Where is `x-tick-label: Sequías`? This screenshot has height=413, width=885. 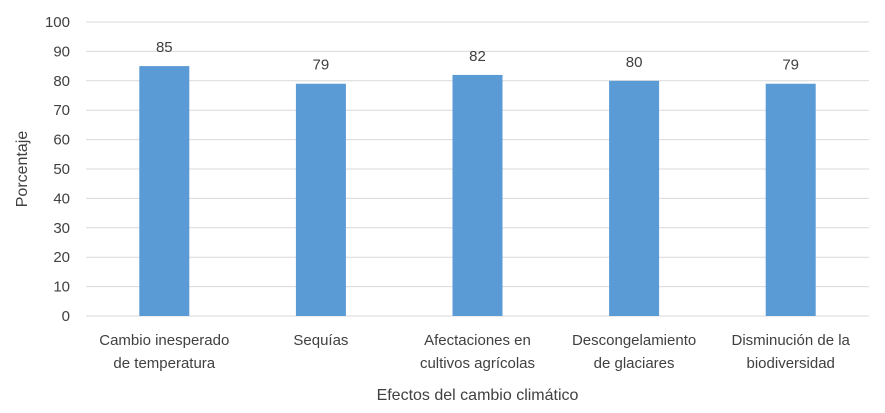 x-tick-label: Sequías is located at coordinates (320, 340).